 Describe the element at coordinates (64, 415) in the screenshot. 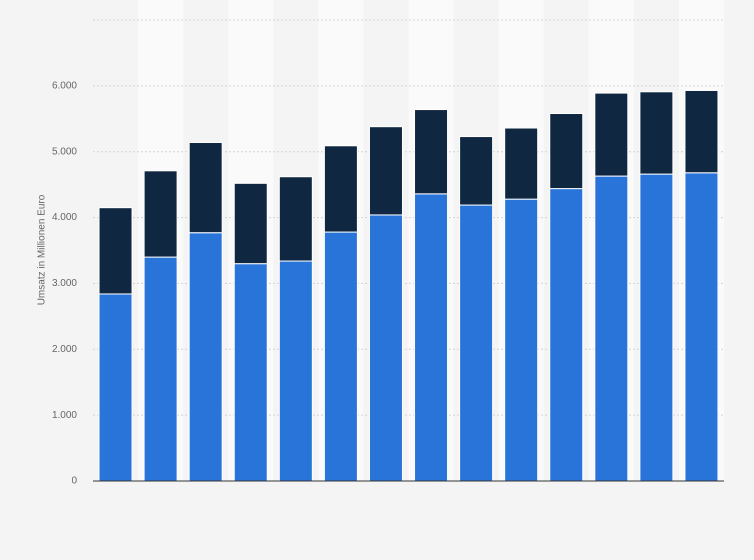

I see `y-tick-label: 1.000` at that location.